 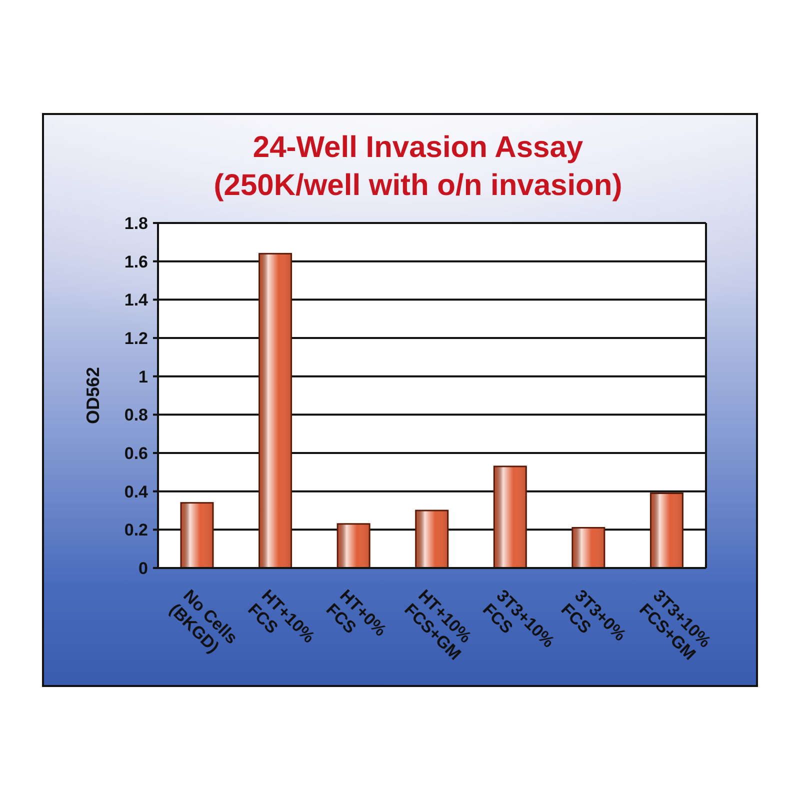 I want to click on y-tick-label: 0, so click(x=143, y=568).